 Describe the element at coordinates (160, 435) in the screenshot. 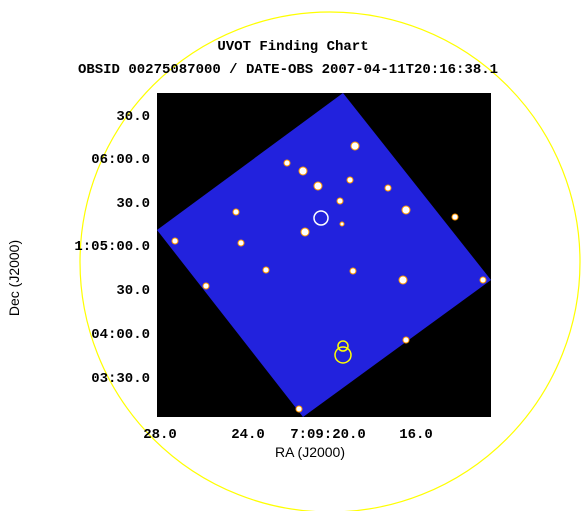

I see `x-tick-label: 28.0` at that location.